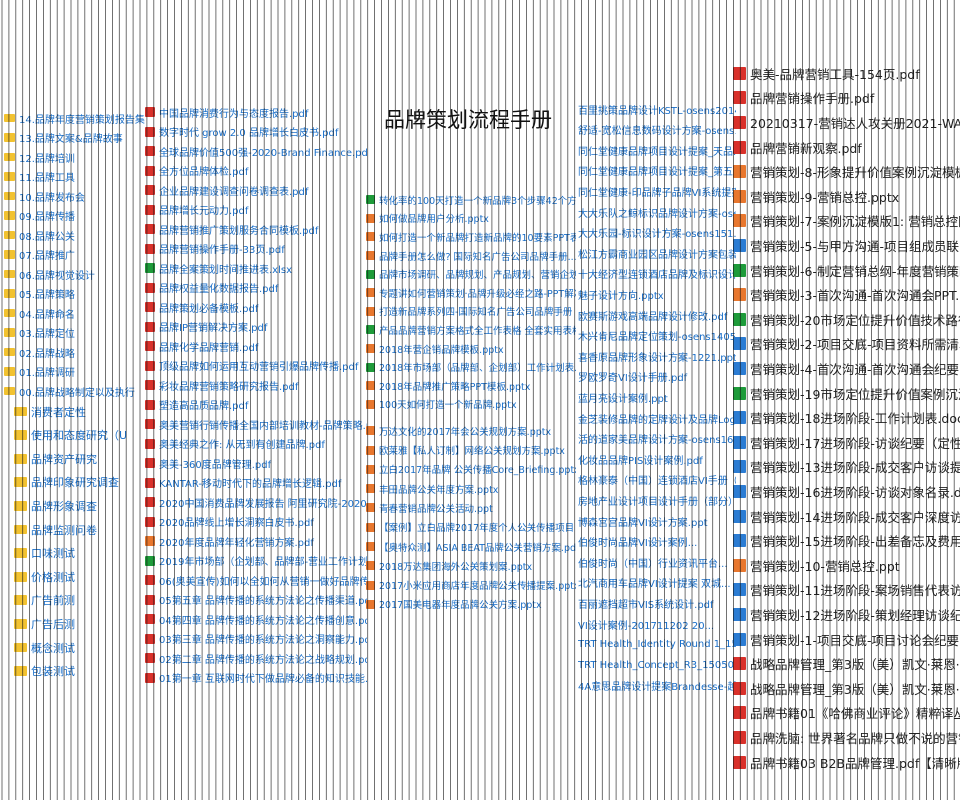 The height and width of the screenshot is (809, 960). What do you see at coordinates (256, 522) in the screenshot?
I see `file: 2020品牌线上增长洞察白皮书.pdf` at bounding box center [256, 522].